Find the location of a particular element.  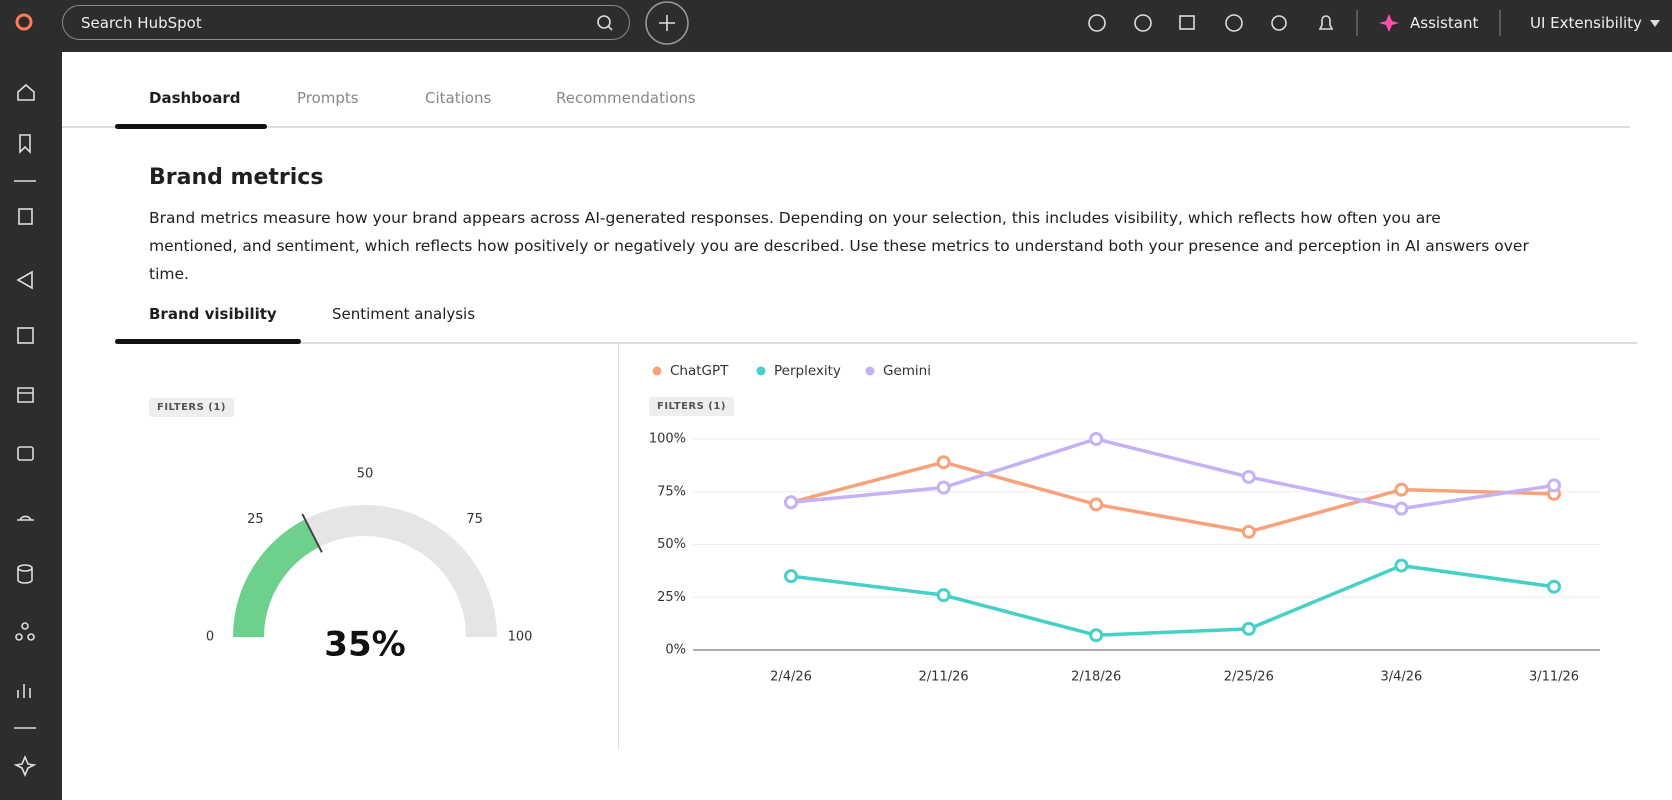

search-box: Search HubSpot is located at coordinates (346, 22).